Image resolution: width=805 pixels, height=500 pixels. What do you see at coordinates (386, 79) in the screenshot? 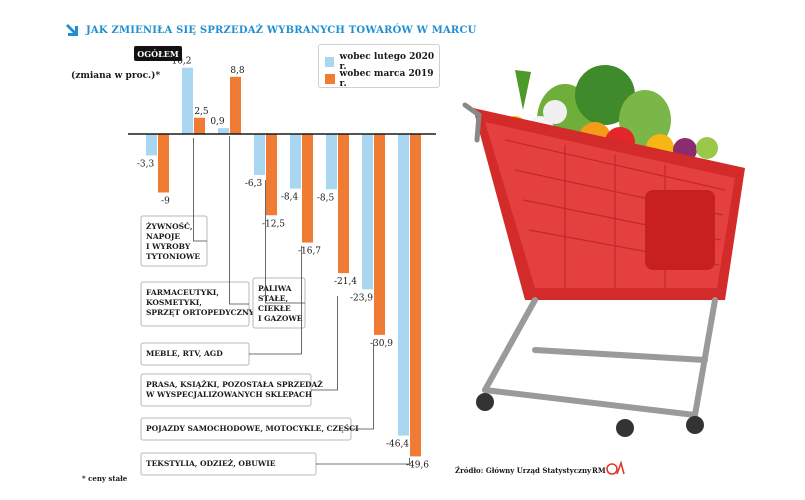
I see `legend-label-series2: wobec marca 2019 r.` at bounding box center [386, 79].